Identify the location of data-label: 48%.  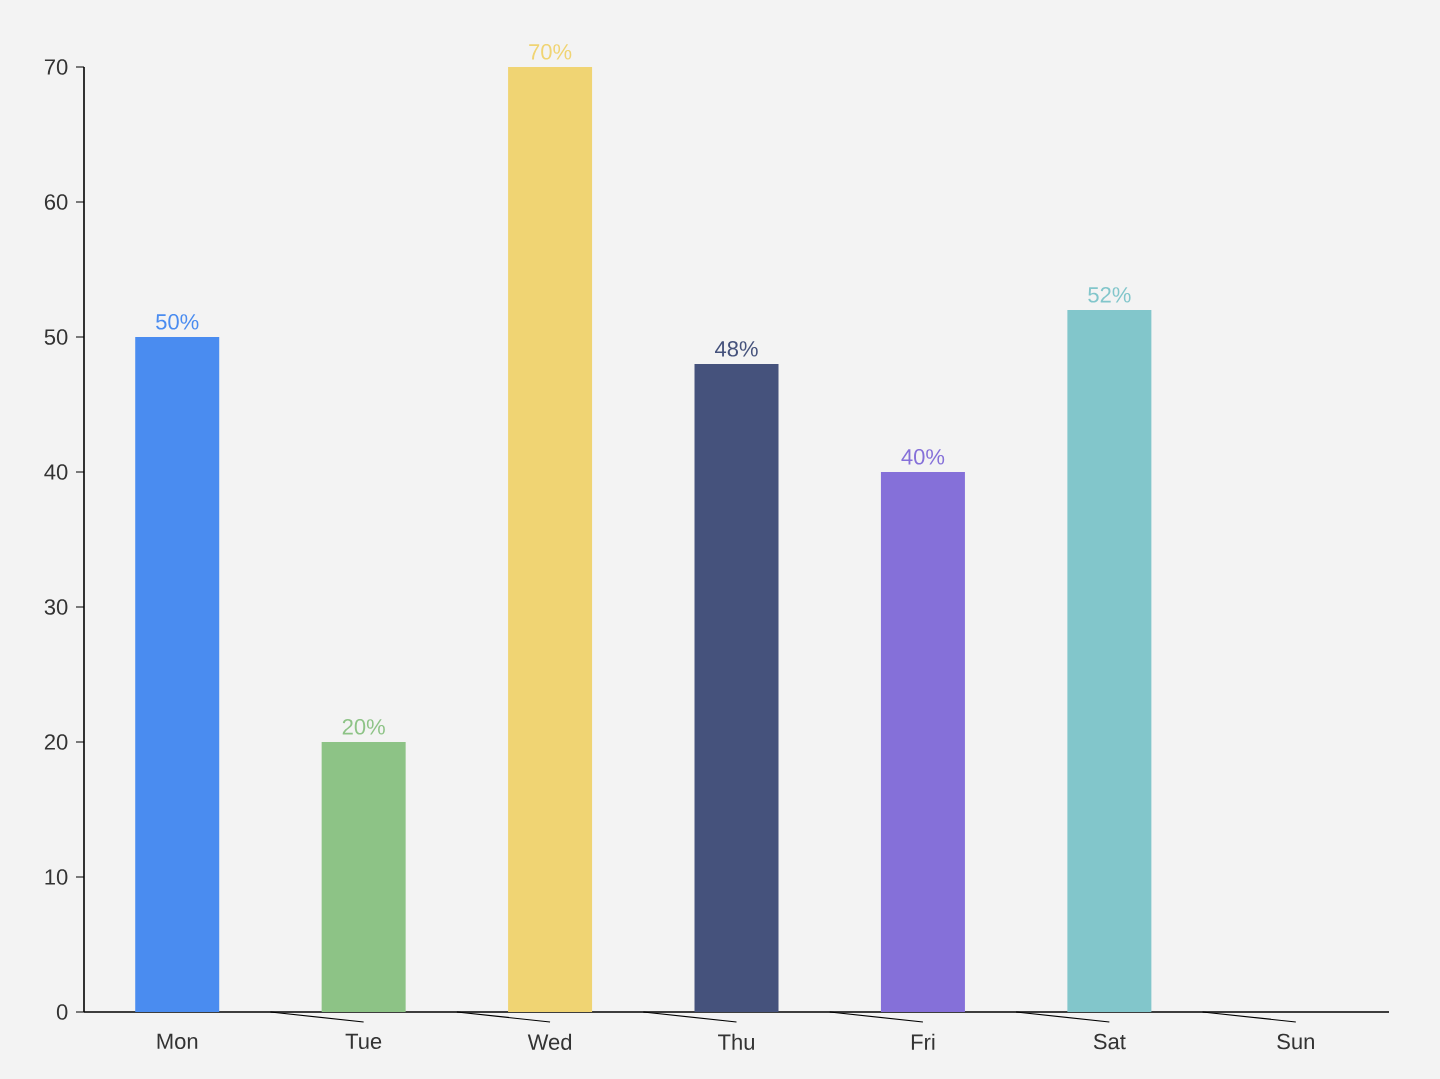
(736, 349).